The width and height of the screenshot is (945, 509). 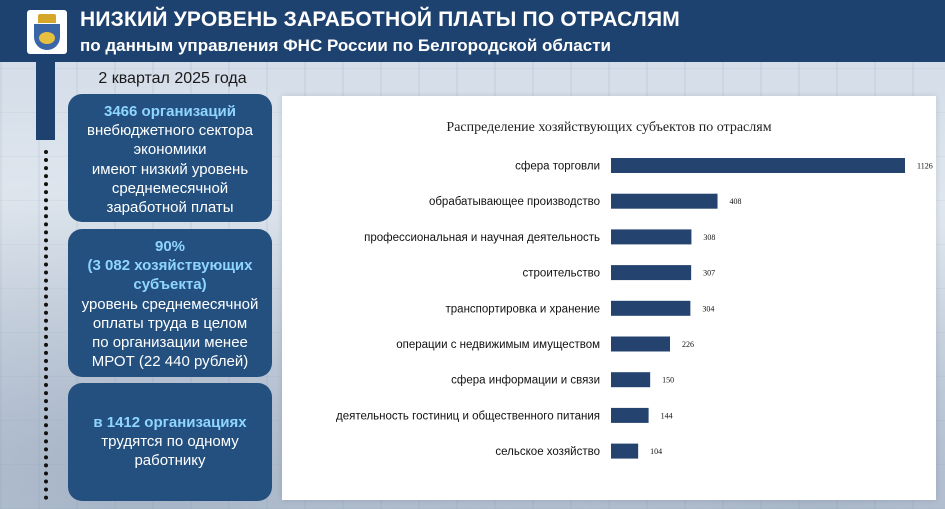 What do you see at coordinates (709, 237) in the screenshot?
I see `value-label: 308` at bounding box center [709, 237].